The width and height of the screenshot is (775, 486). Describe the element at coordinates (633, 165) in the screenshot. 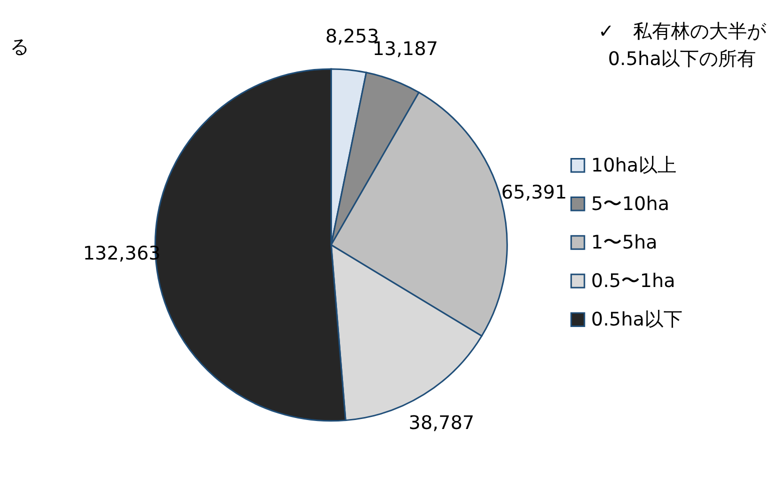

I see `legend-label: 10ha以上` at that location.